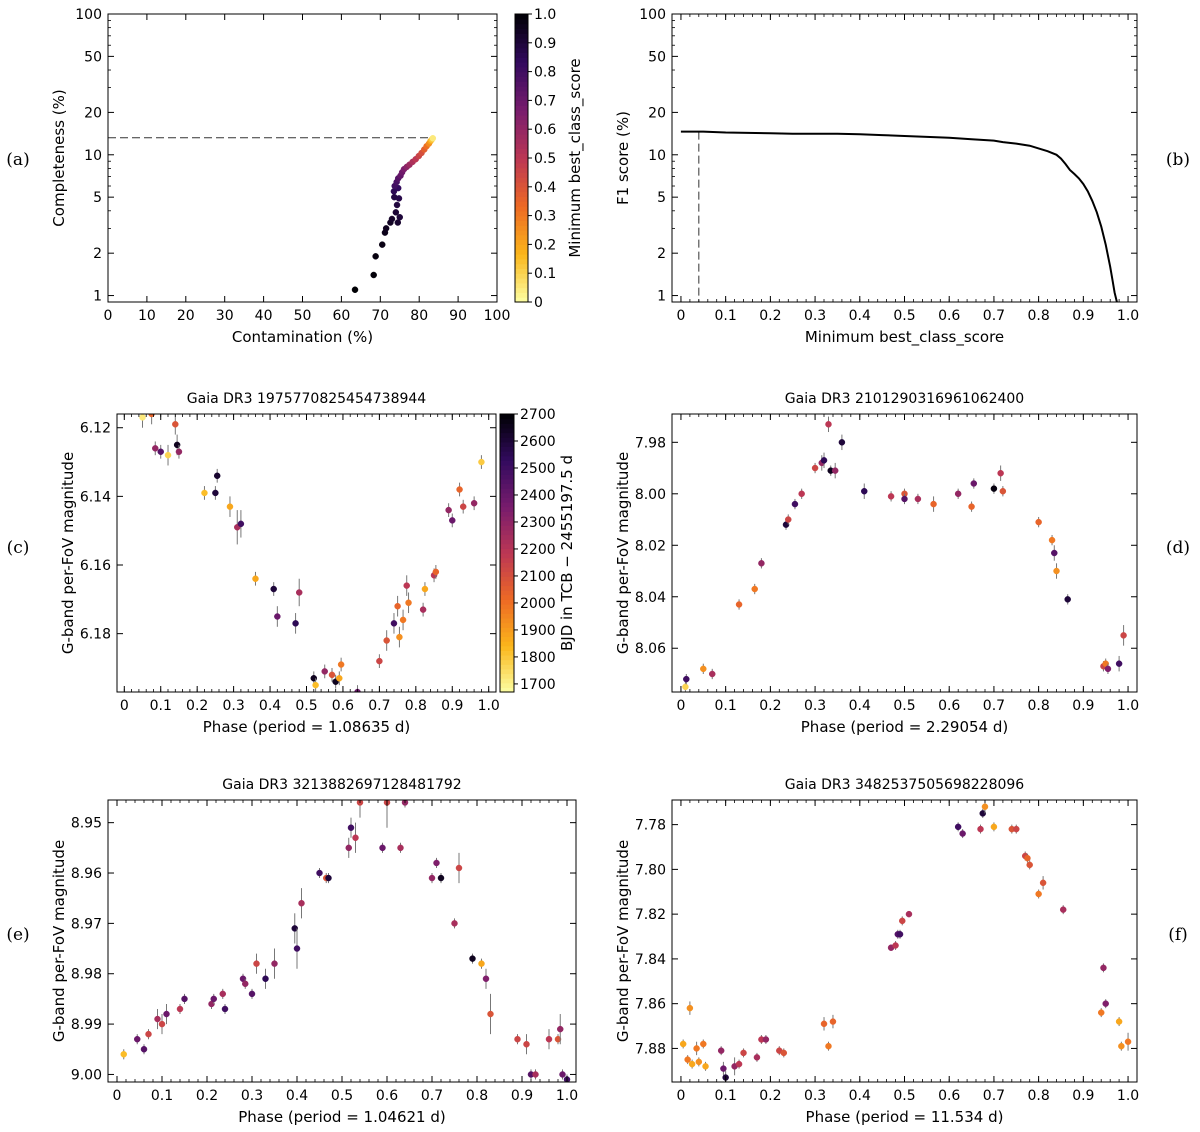 This screenshot has height=1132, width=1200. I want to click on colorbar-tick-label: 1.0, so click(545, 15).